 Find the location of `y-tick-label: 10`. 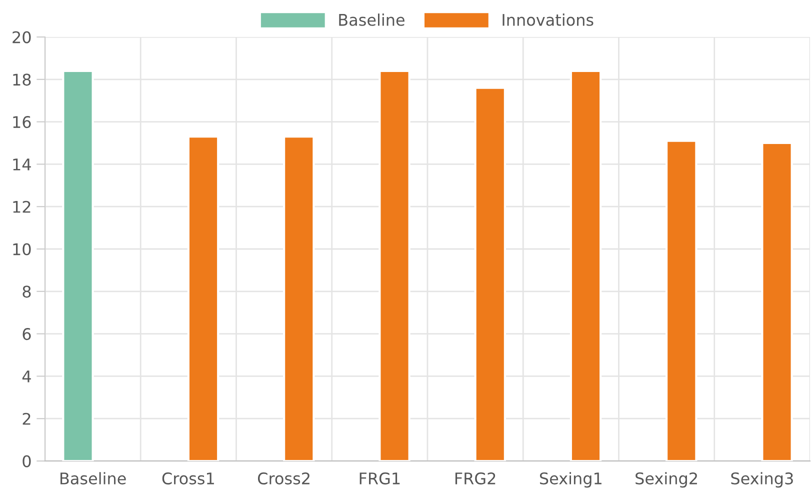

y-tick-label: 10 is located at coordinates (22, 249).